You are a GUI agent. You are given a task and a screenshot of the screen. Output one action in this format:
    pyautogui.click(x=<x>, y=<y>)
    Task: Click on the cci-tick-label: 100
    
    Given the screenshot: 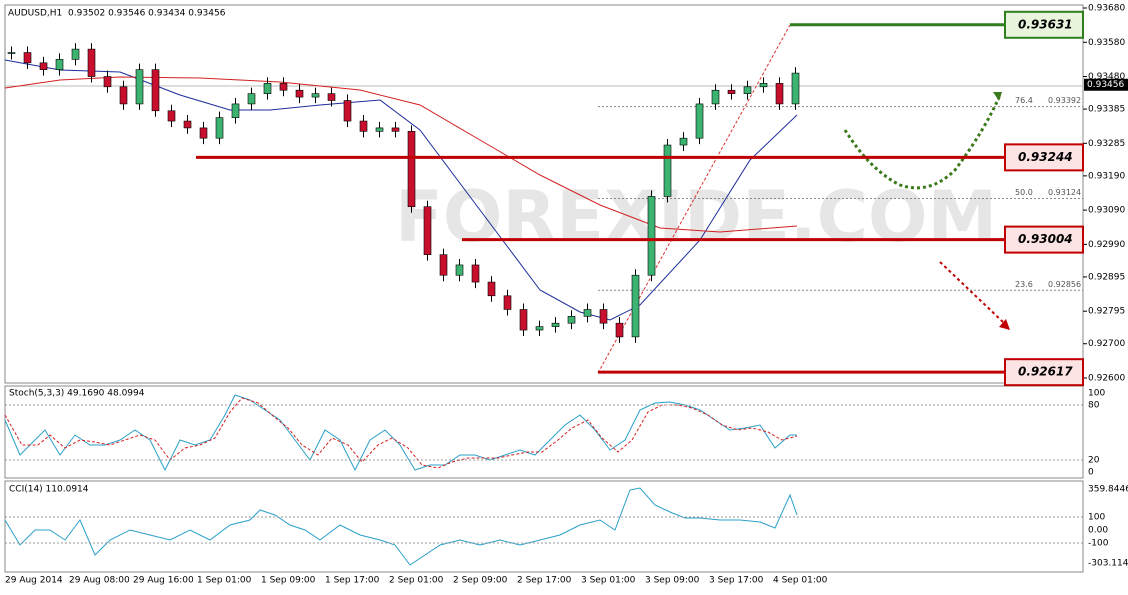 What is the action you would take?
    pyautogui.click(x=1096, y=518)
    